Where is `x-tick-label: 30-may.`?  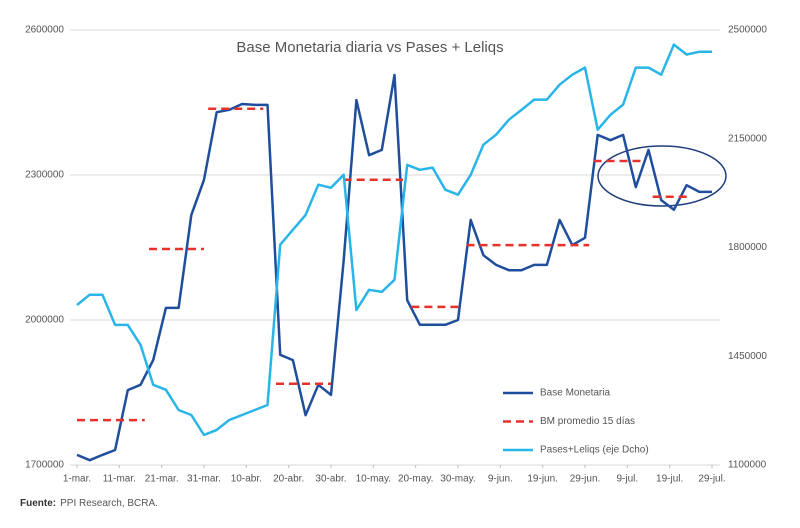
x-tick-label: 30-may. is located at coordinates (457, 479).